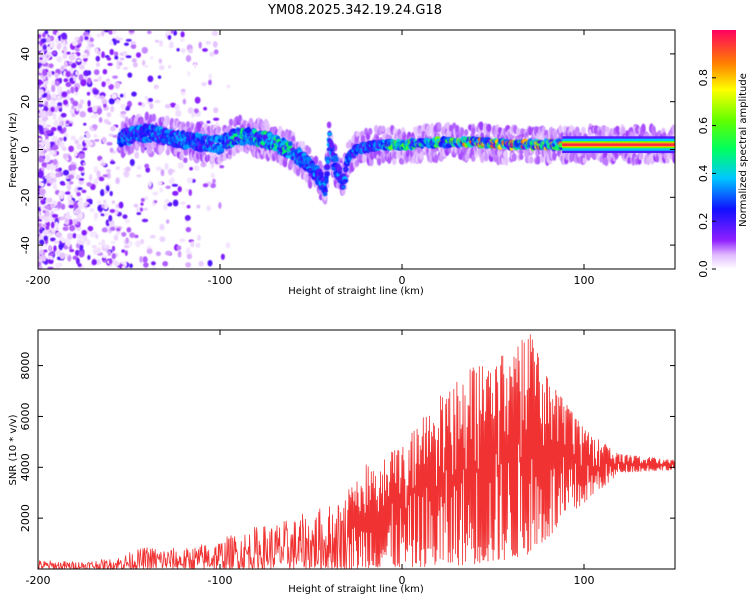 Image resolution: width=750 pixels, height=600 pixels. What do you see at coordinates (703, 221) in the screenshot?
I see `colorbar-tick-label: 0.2` at bounding box center [703, 221].